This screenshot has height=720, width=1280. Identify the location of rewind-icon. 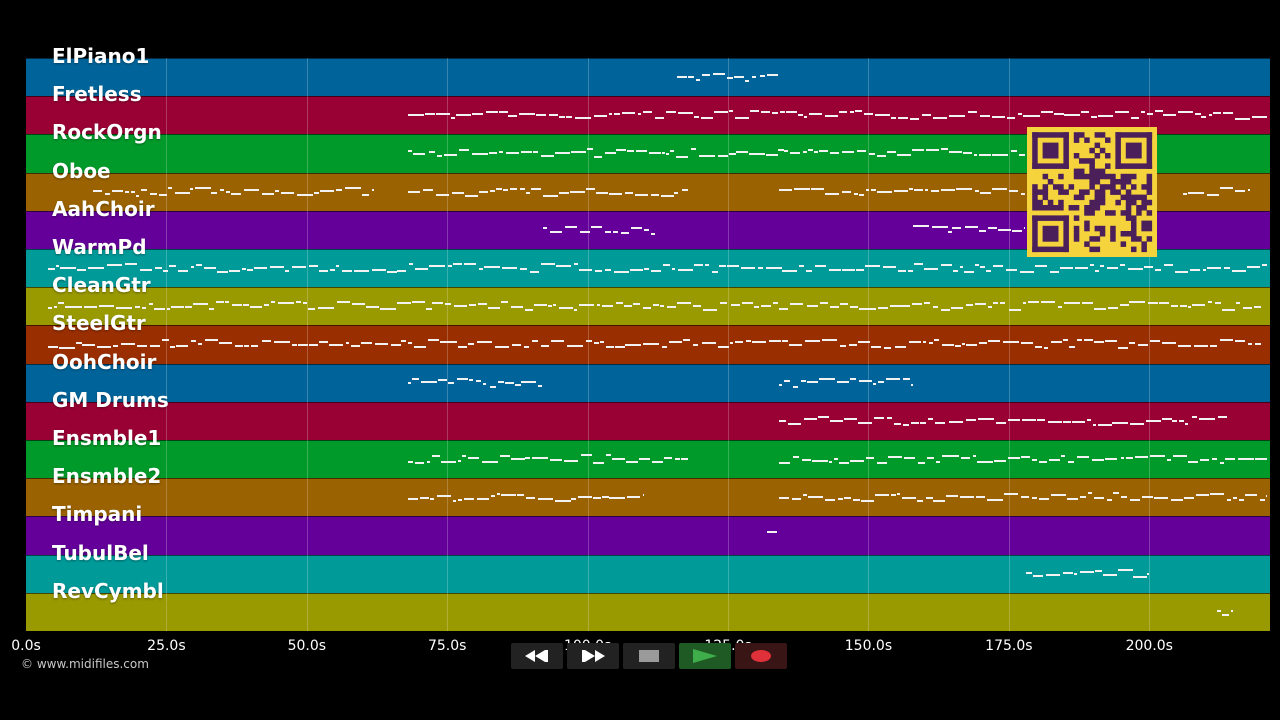
(536, 656).